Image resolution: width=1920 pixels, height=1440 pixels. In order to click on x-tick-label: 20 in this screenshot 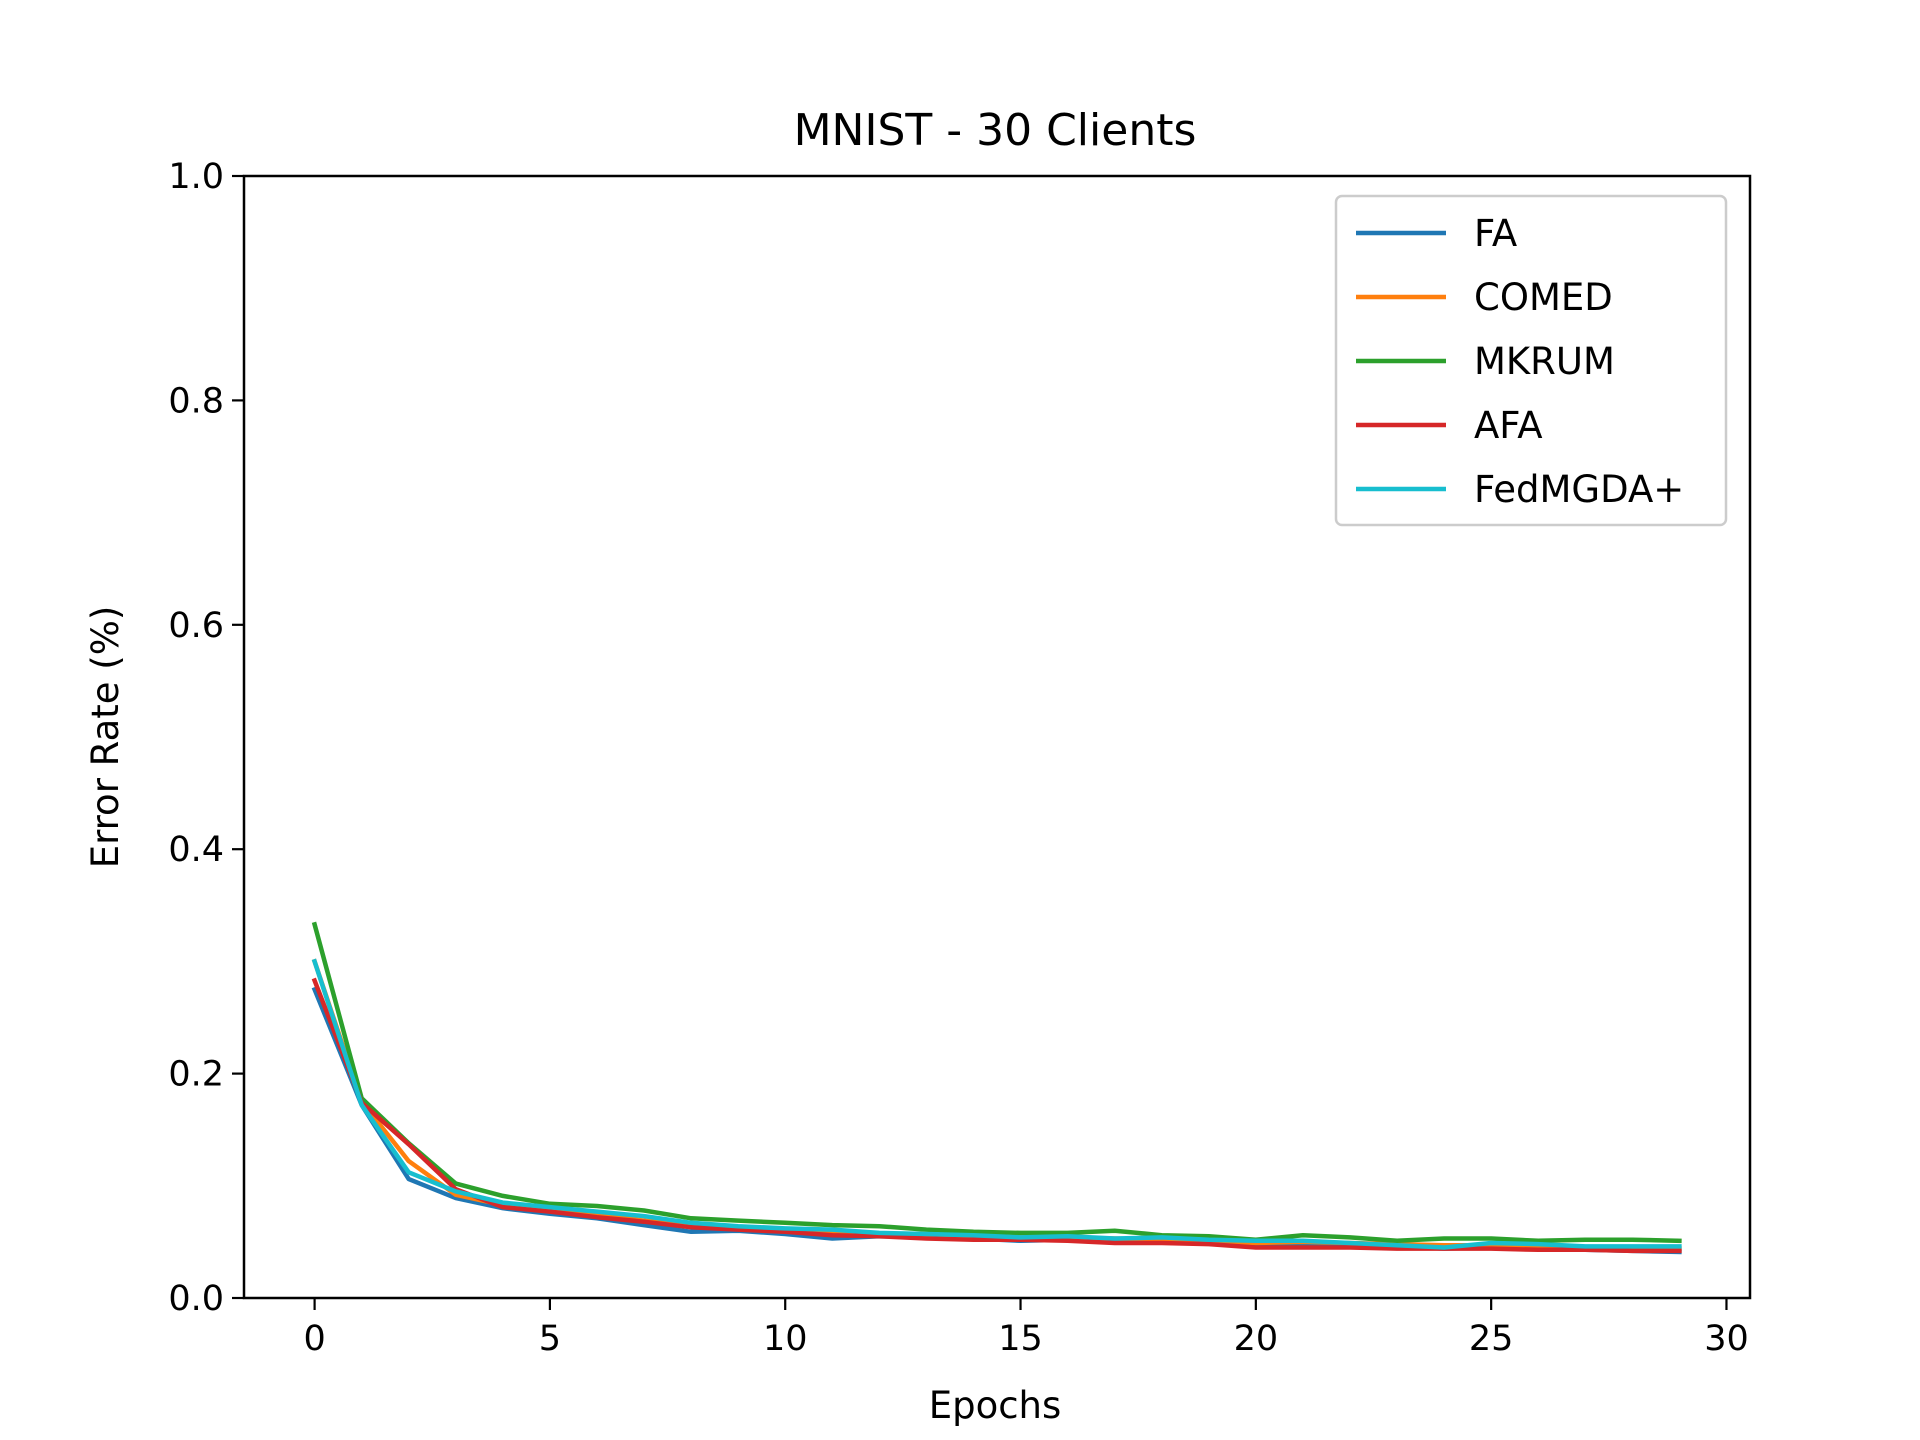, I will do `click(1256, 1339)`.